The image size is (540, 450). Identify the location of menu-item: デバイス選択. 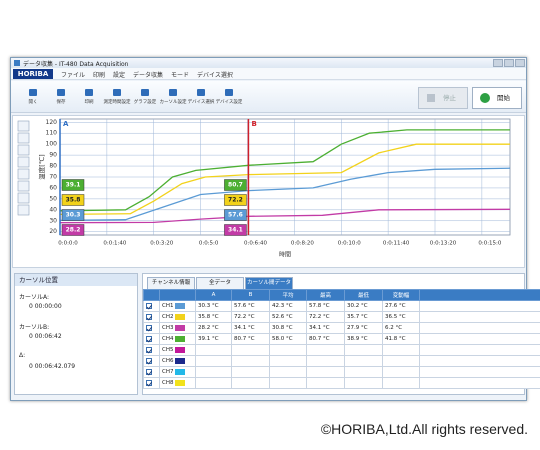
(215, 75).